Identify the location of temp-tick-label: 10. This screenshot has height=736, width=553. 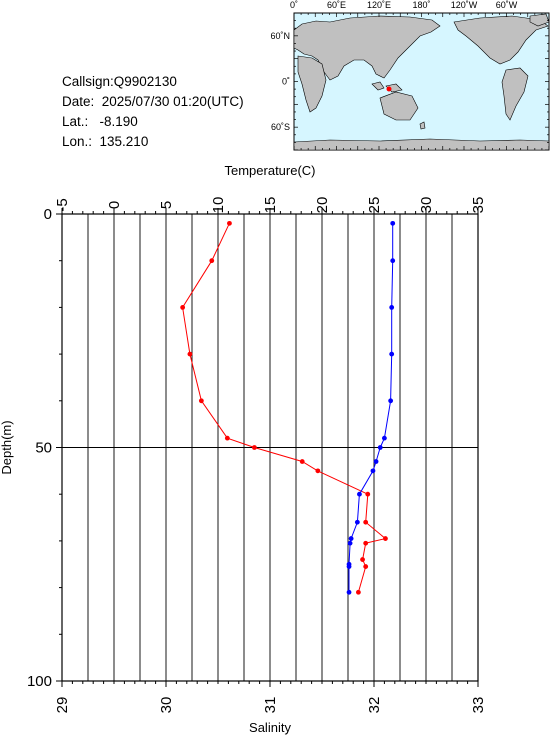
(218, 205).